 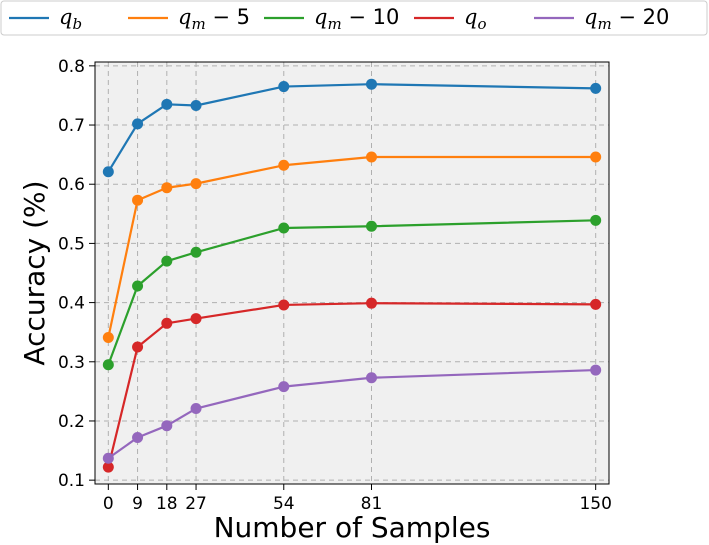 I want to click on legend-label: qm − 20, so click(x=626, y=19).